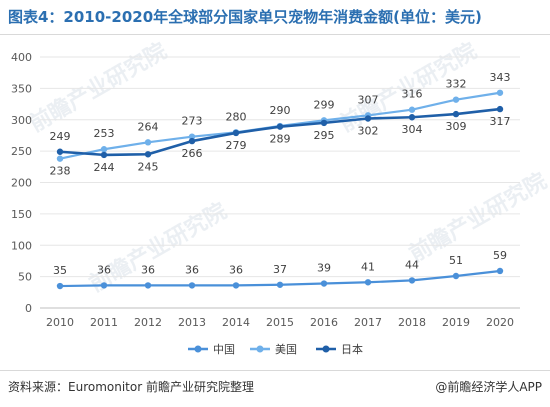 This screenshot has height=407, width=550. I want to click on data-label: 290, so click(280, 110).